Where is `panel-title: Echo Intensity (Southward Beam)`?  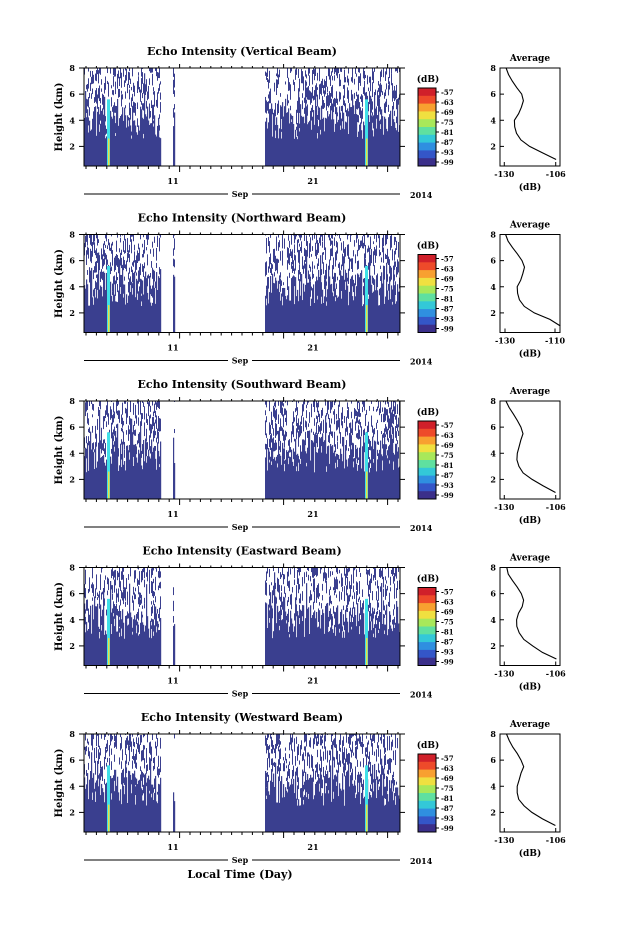
panel-title: Echo Intensity (Southward Beam) is located at coordinates (242, 384).